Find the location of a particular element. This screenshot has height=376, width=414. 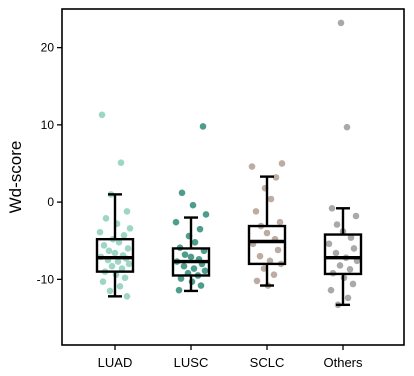

y-axis-title: Wd-score is located at coordinates (15, 177).